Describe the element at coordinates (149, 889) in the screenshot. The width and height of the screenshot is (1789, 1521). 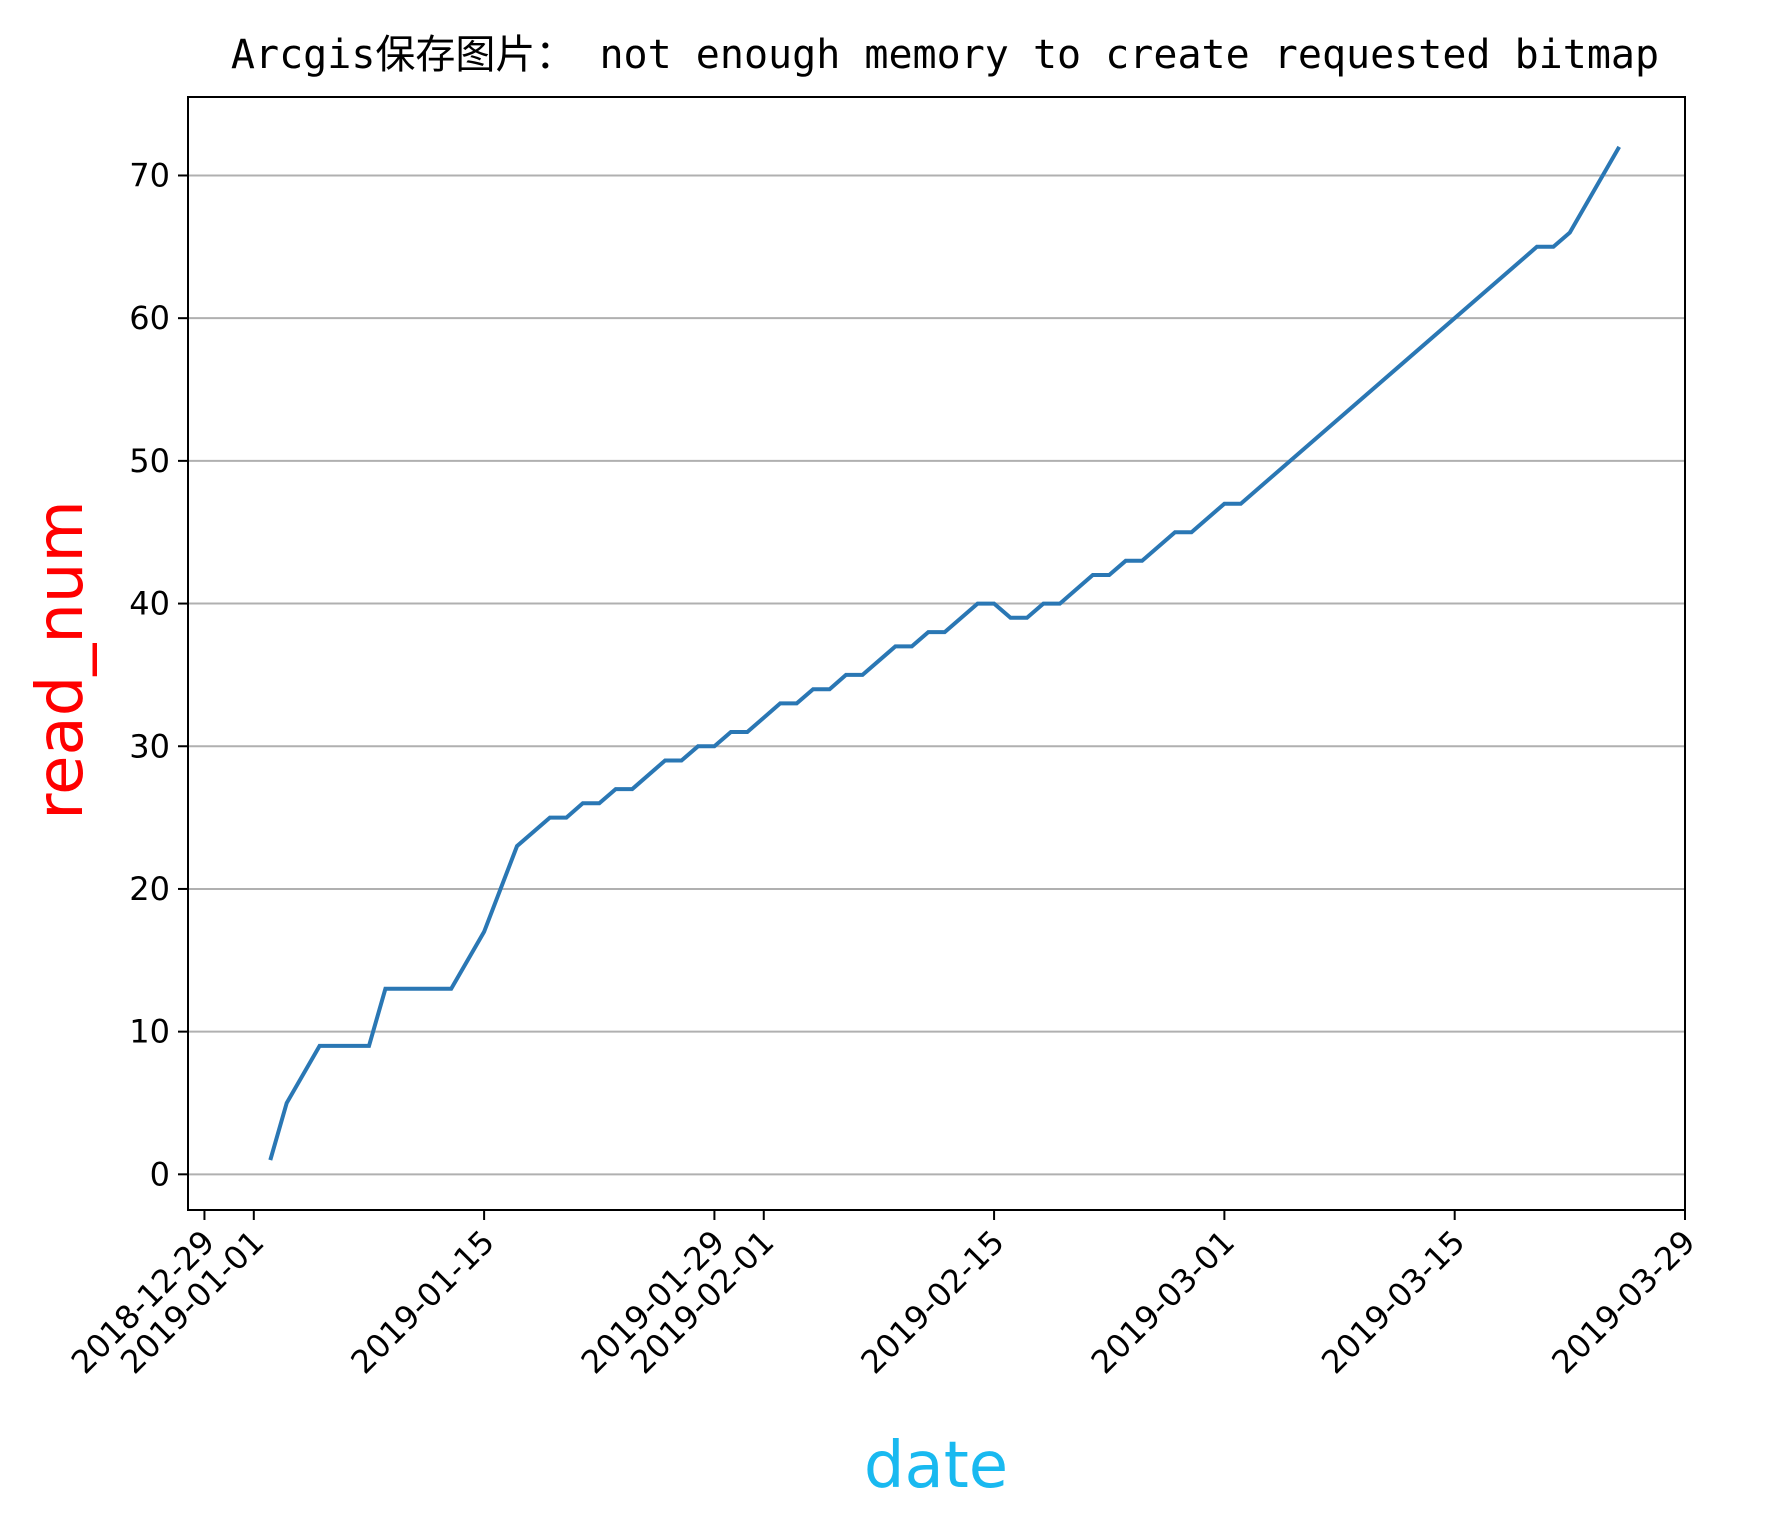
I see `y-tick-label: 20` at that location.